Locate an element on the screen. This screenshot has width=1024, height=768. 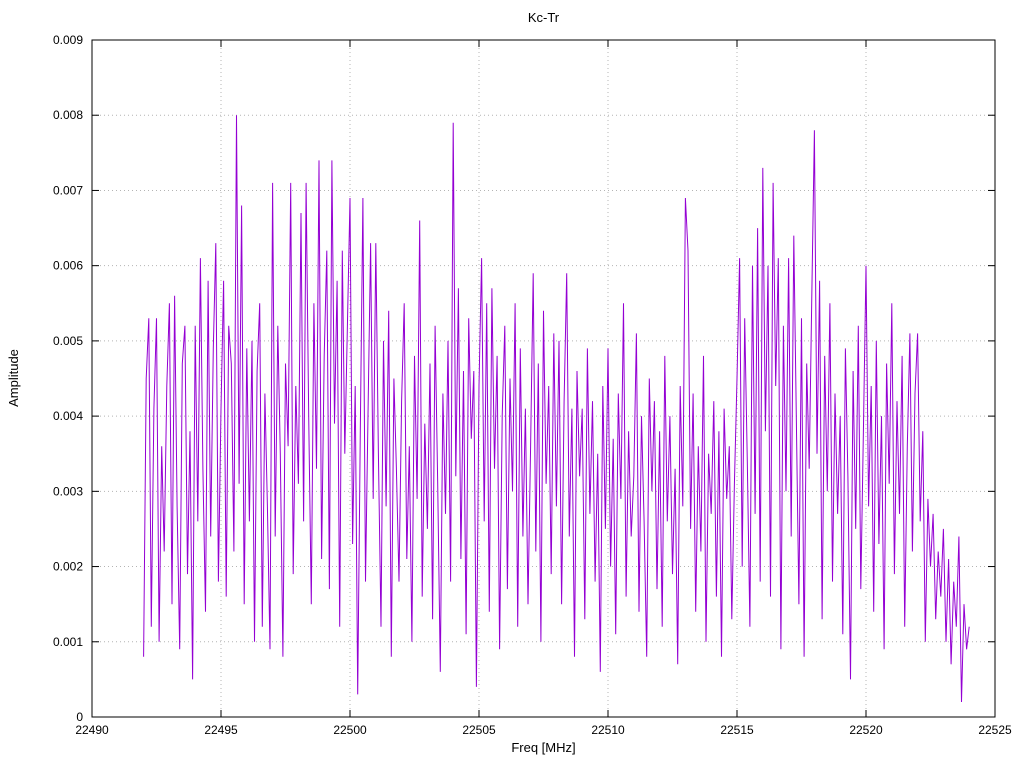
y-tick-label: 0.003 is located at coordinates (68, 491).